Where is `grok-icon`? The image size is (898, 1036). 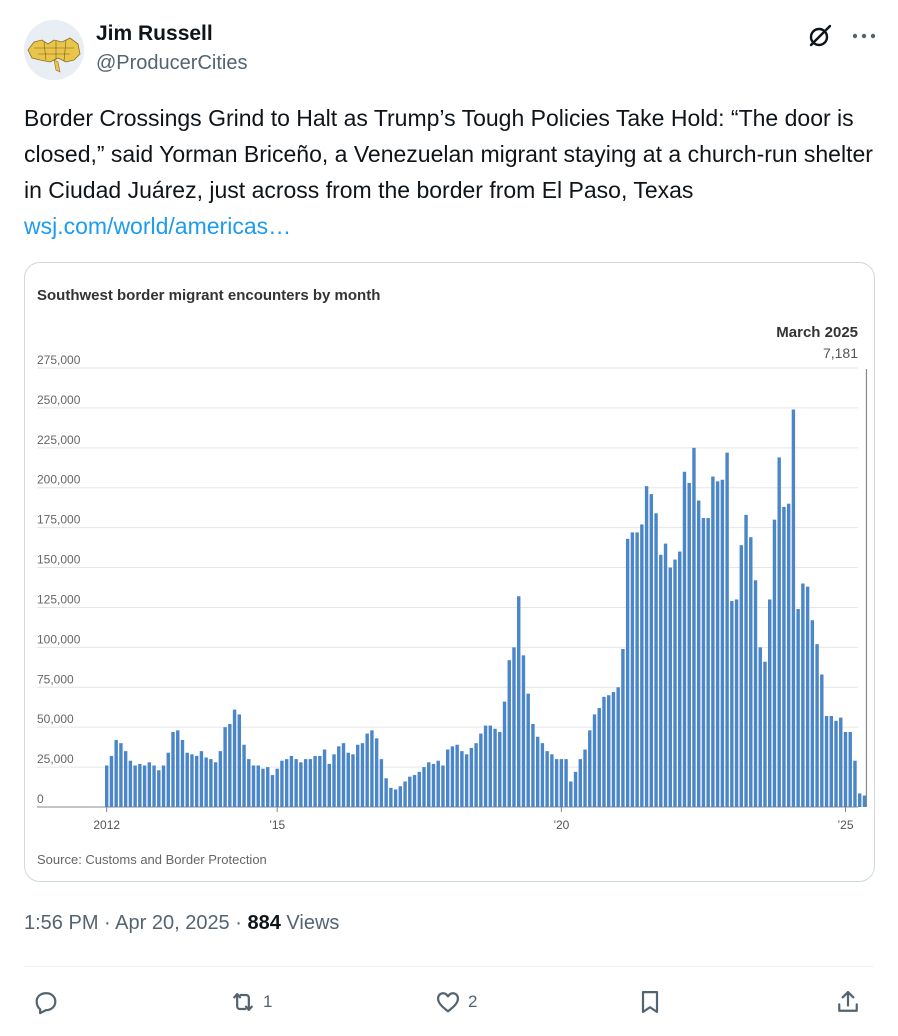
grok-icon is located at coordinates (820, 36).